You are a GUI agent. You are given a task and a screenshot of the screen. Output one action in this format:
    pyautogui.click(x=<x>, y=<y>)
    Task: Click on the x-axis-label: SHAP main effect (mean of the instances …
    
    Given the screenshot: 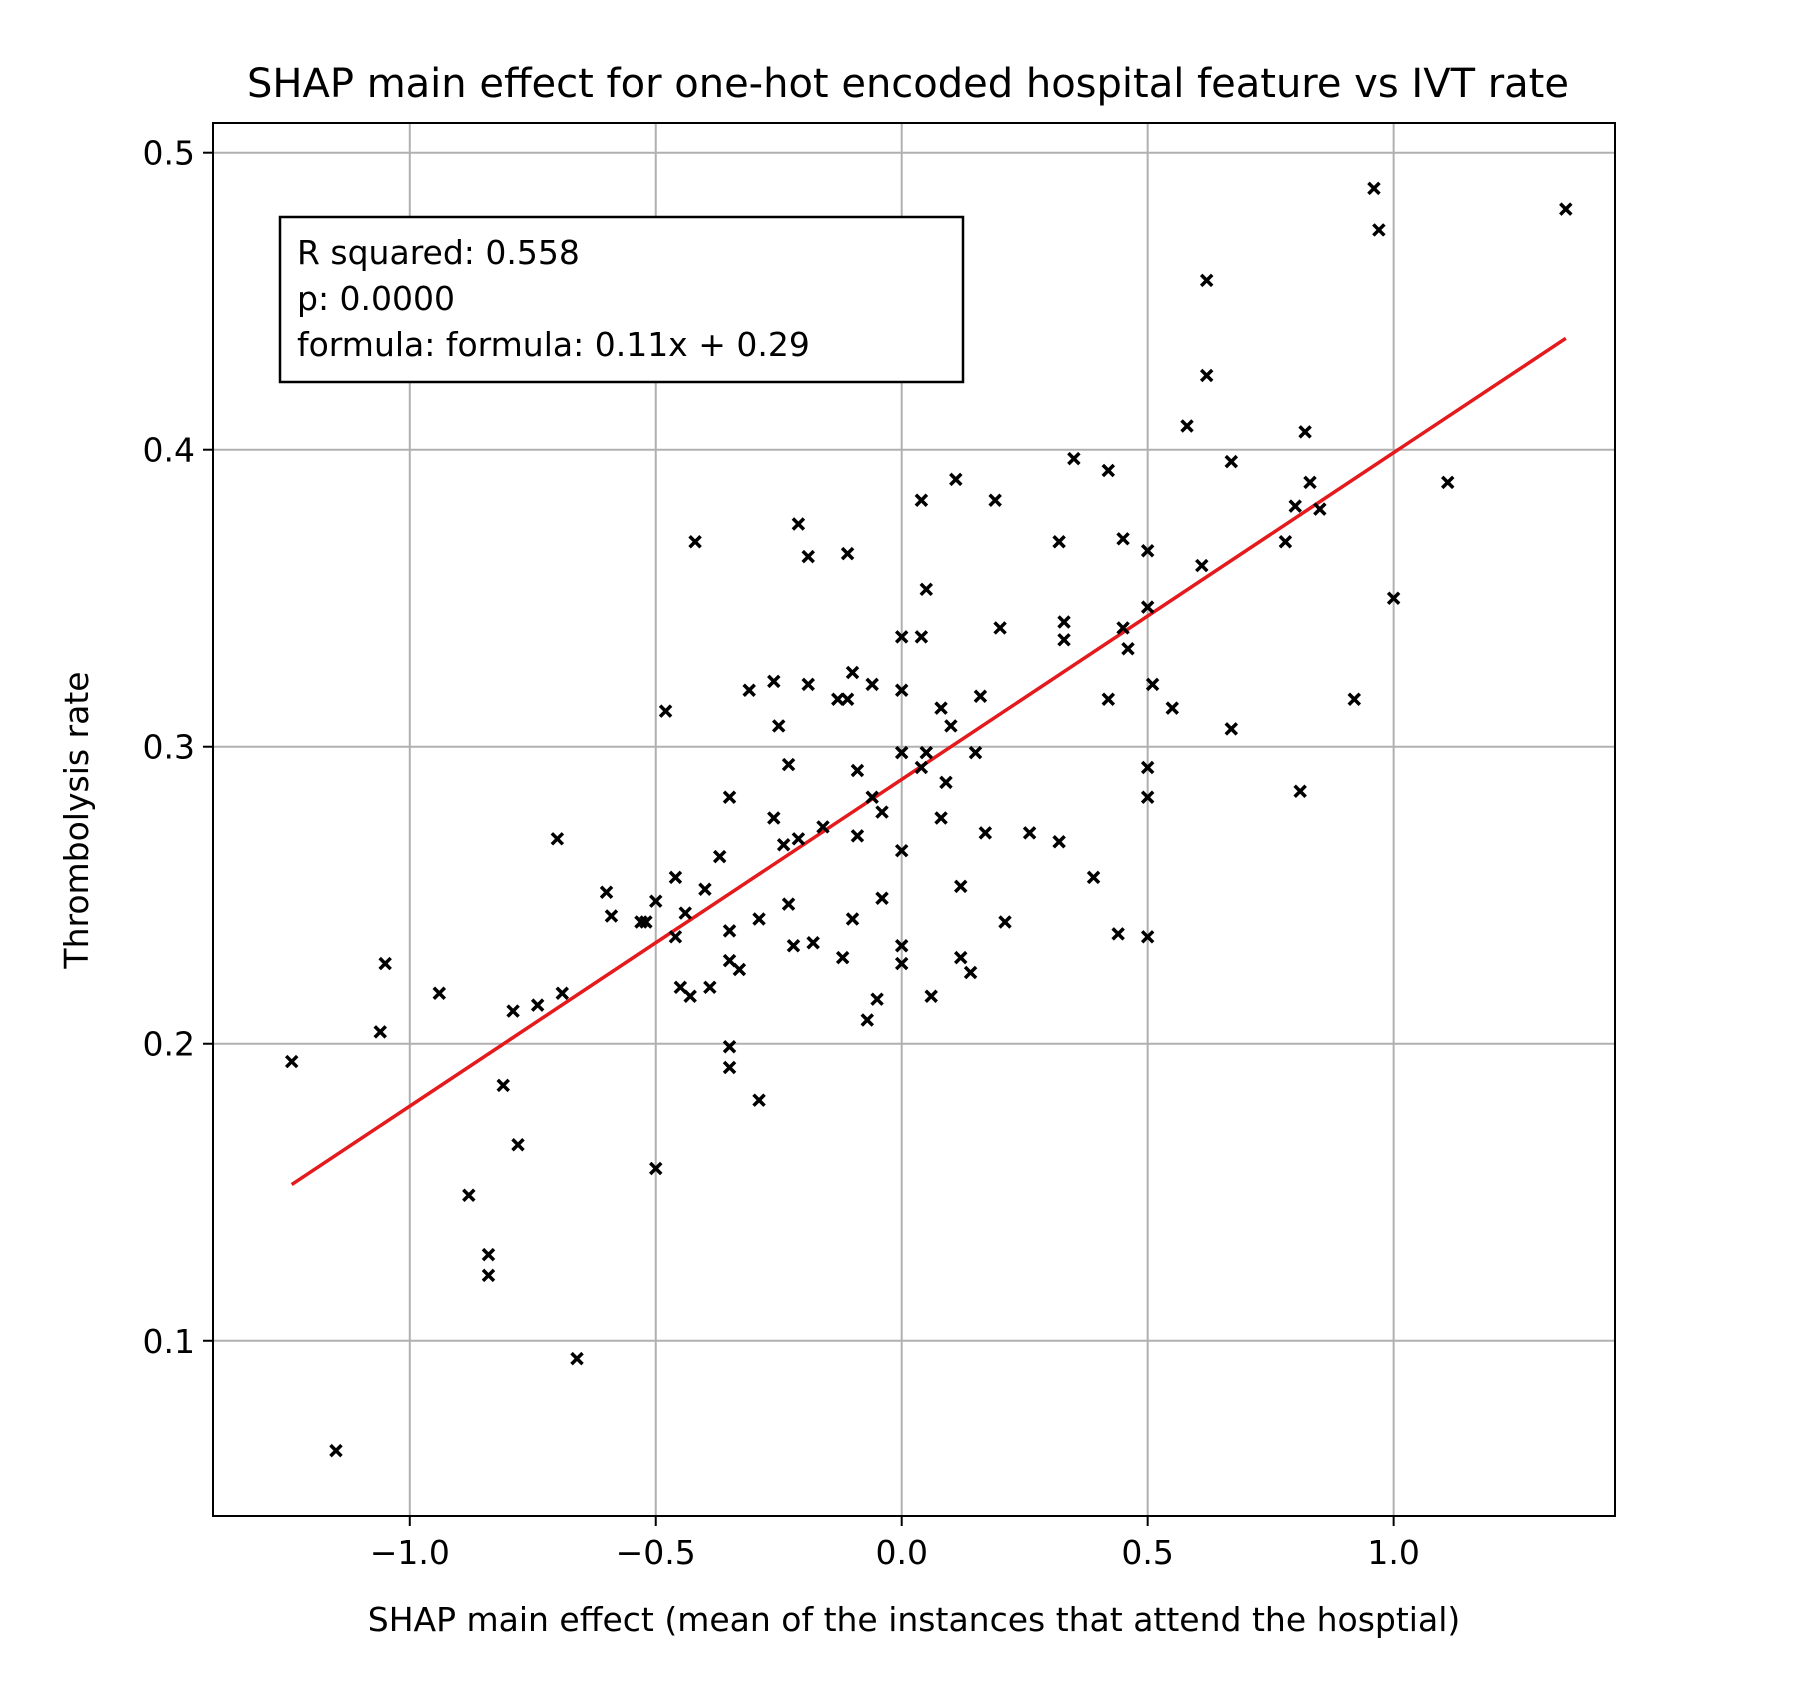 What is the action you would take?
    pyautogui.click(x=914, y=1619)
    